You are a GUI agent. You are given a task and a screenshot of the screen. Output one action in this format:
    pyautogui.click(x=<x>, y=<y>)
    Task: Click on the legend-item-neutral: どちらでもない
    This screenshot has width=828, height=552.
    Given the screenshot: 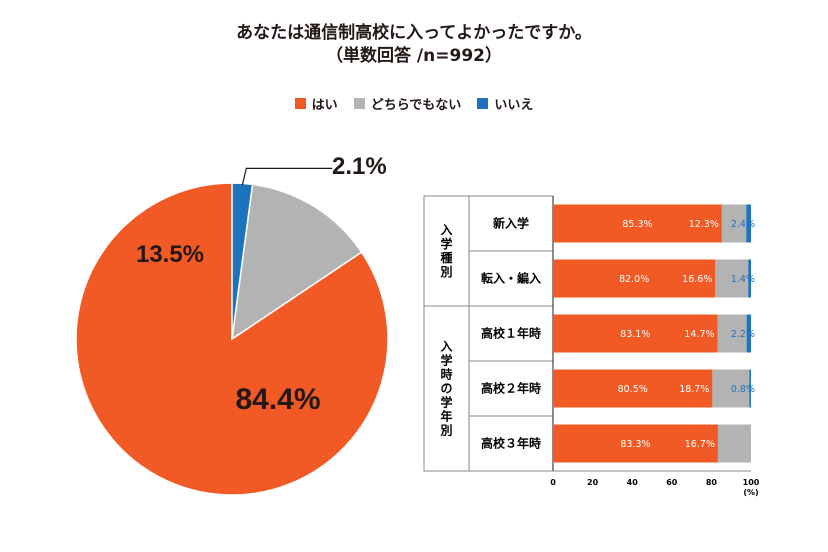 What is the action you would take?
    pyautogui.click(x=407, y=103)
    